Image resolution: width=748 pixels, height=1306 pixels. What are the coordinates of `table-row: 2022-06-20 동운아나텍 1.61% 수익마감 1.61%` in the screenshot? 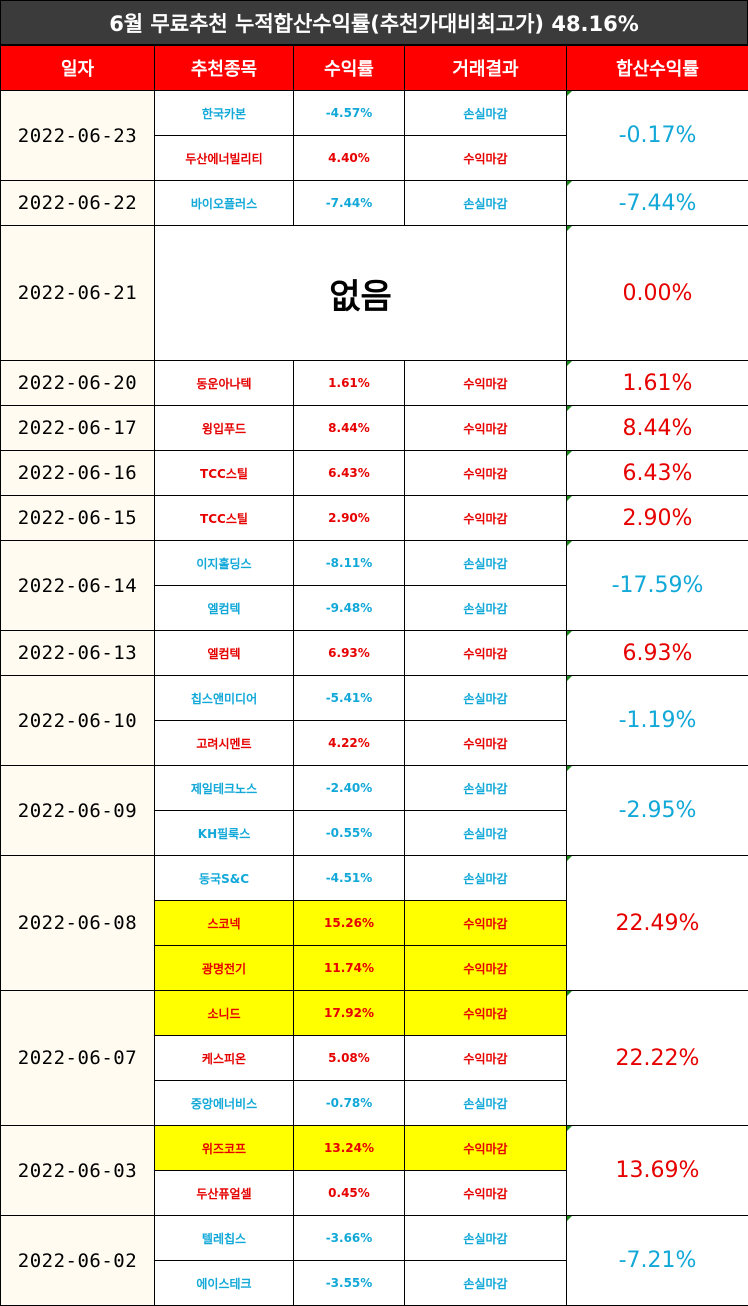 It's located at (374, 383).